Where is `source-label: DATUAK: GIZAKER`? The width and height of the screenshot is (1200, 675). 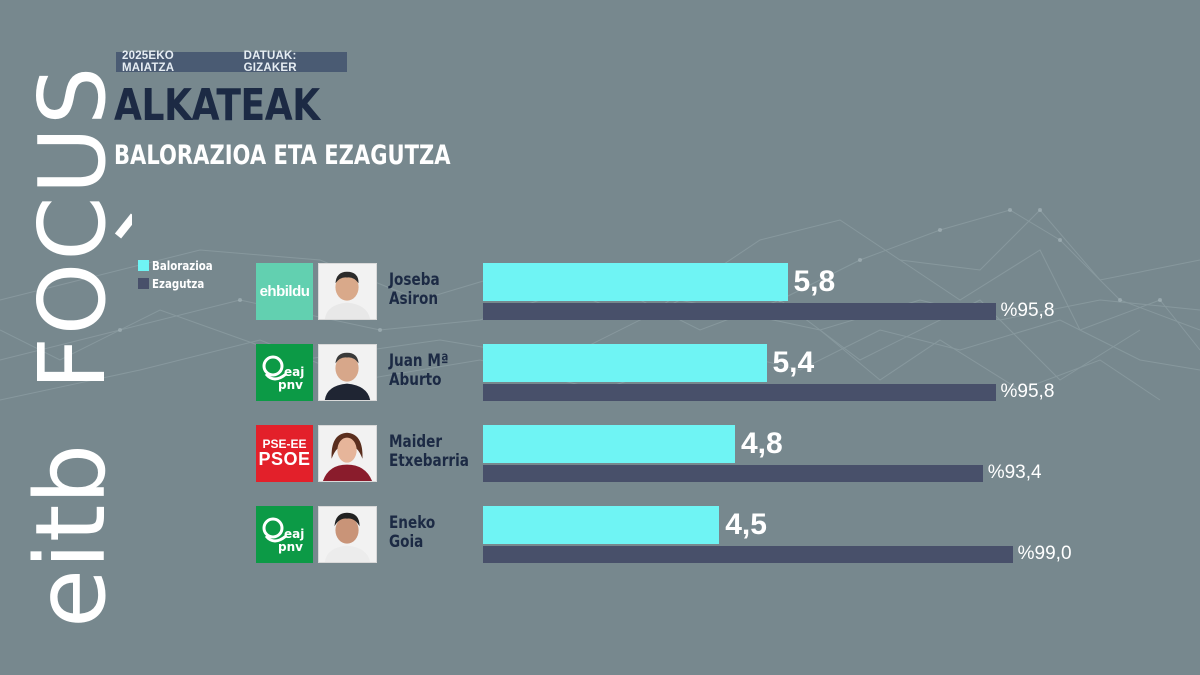 source-label: DATUAK: GIZAKER is located at coordinates (270, 62).